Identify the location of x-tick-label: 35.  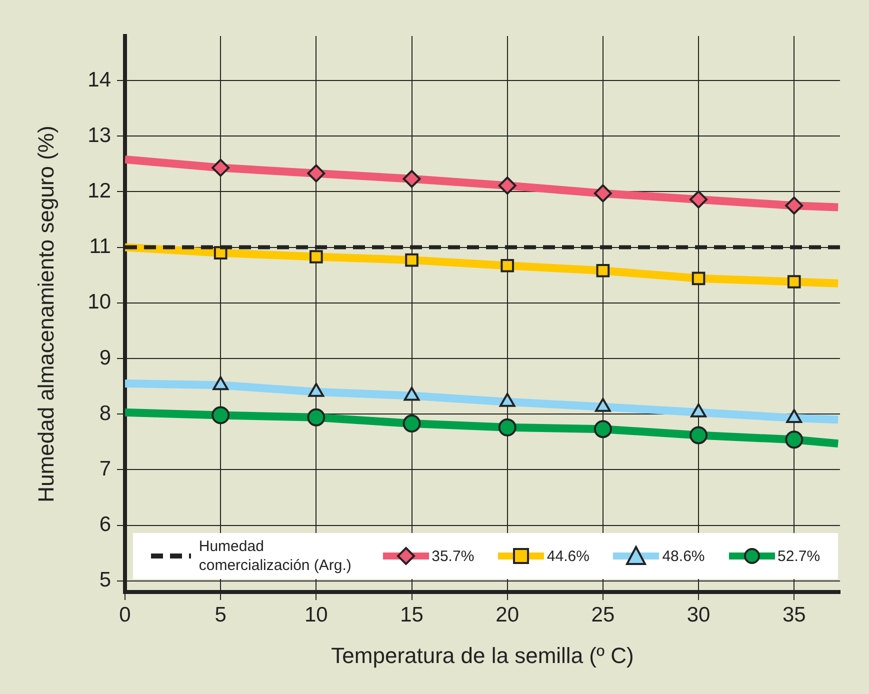
(794, 614).